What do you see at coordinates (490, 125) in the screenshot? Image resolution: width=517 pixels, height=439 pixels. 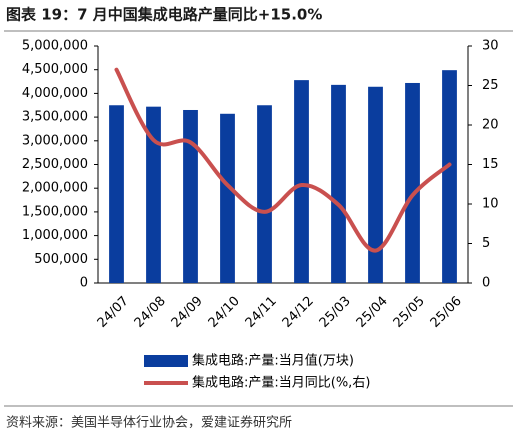 I see `y2-tick-label: 20` at bounding box center [490, 125].